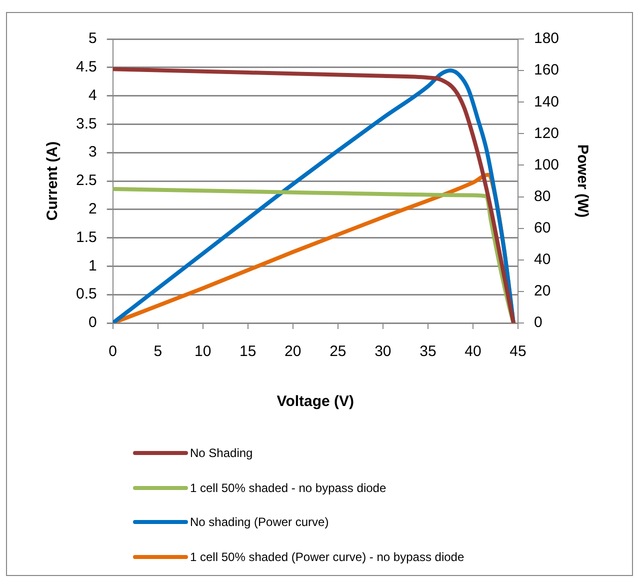 The image size is (635, 578). Describe the element at coordinates (327, 557) in the screenshot. I see `legend-label: 1 cell 50% shaded (Power curve) - no bypass diode` at that location.